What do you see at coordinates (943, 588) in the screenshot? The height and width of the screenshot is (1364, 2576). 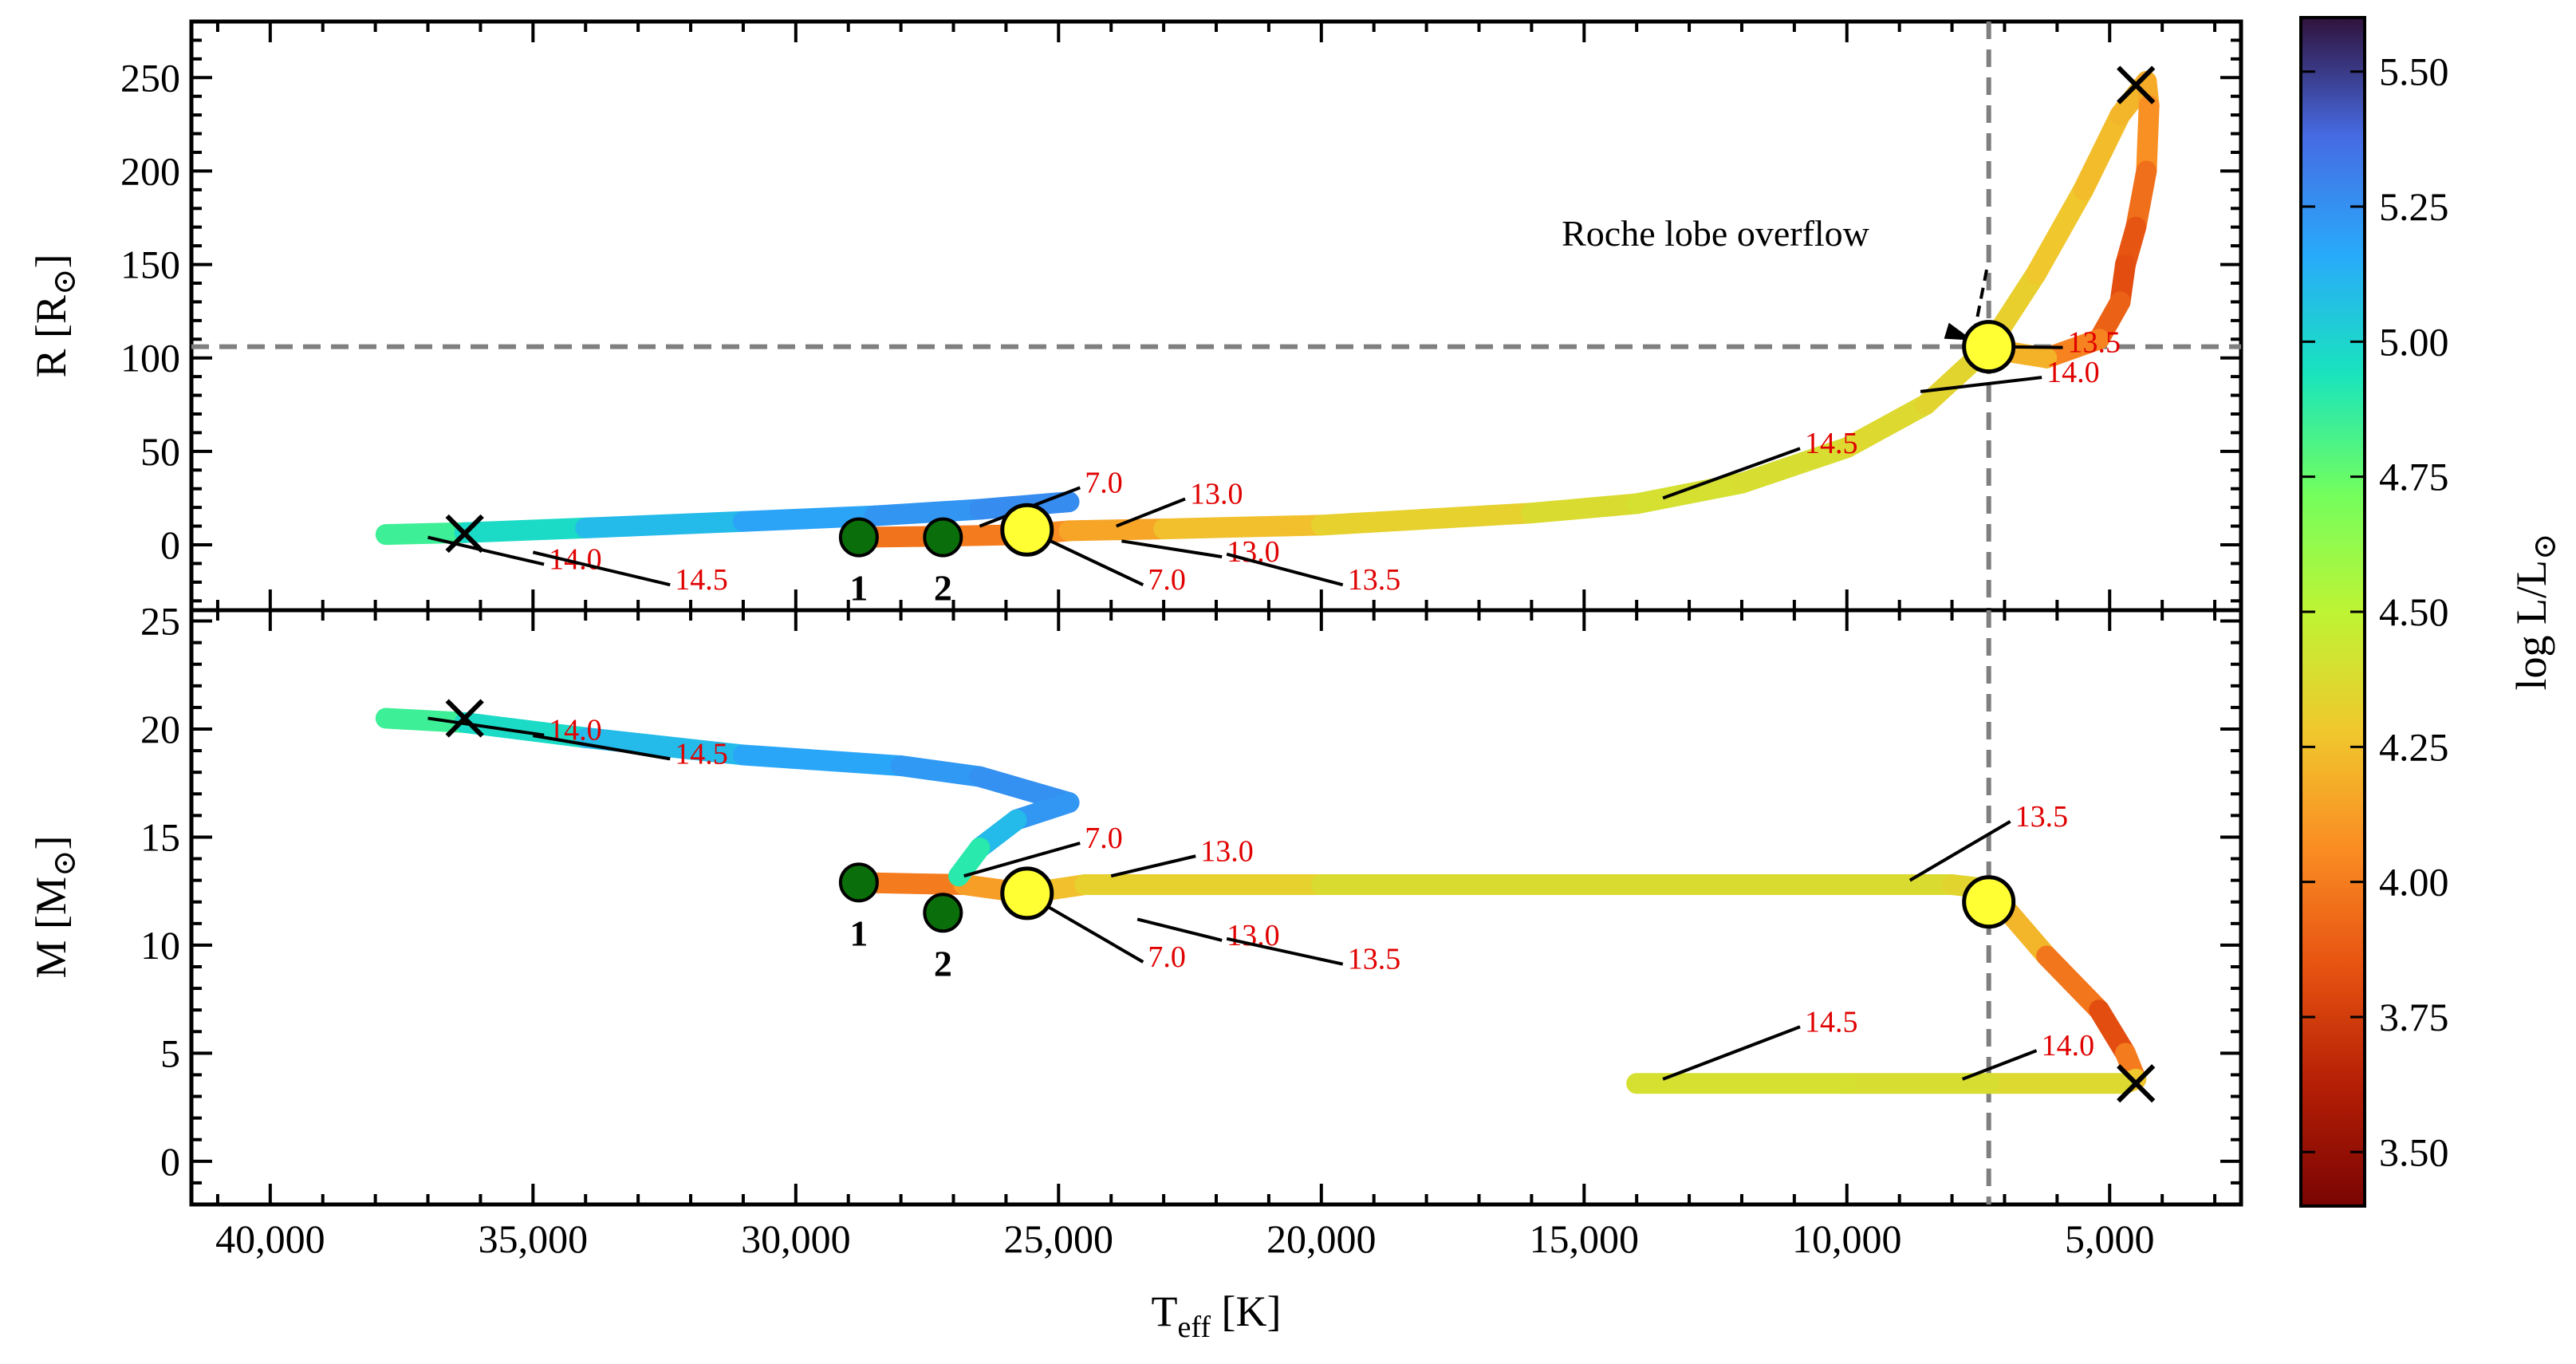 I see `zams-marker-label: 2` at bounding box center [943, 588].